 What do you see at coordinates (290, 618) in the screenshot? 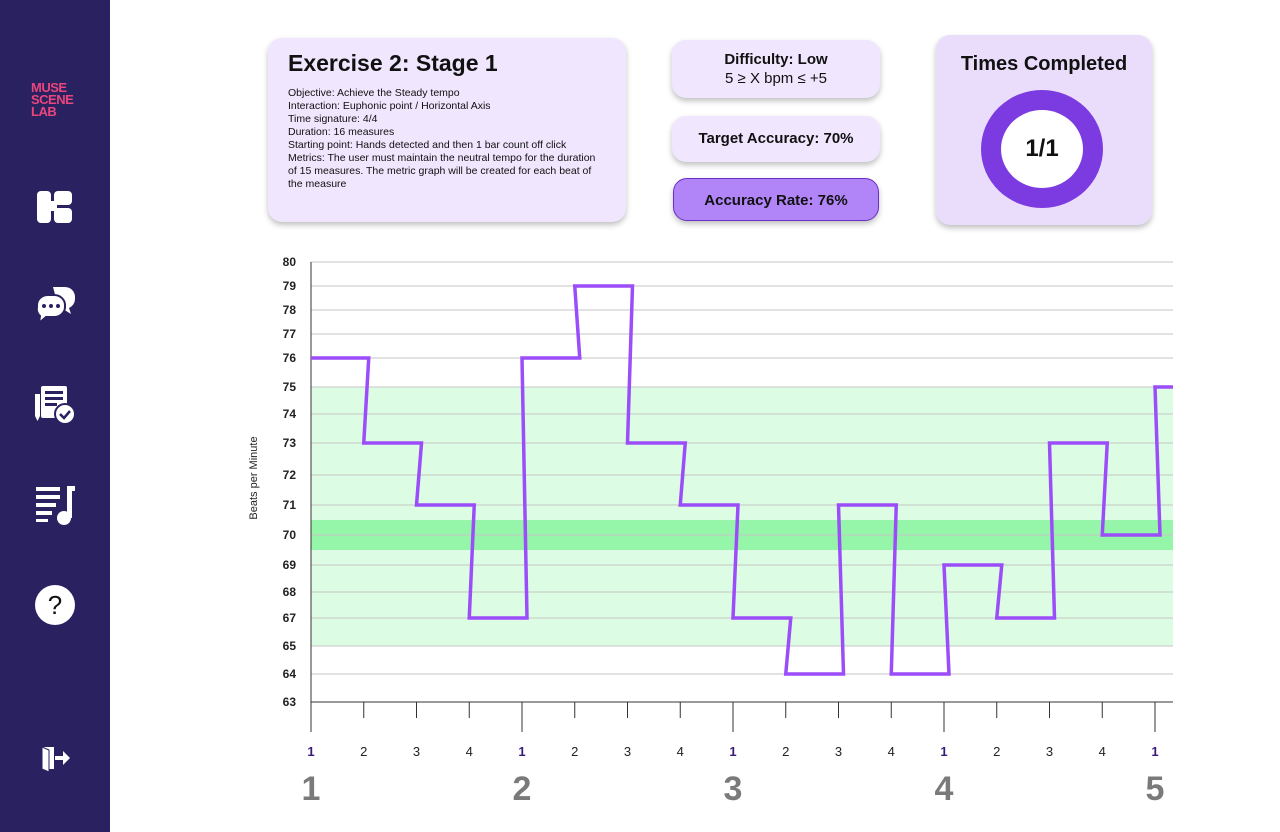
I see `y-tick-label: 67` at bounding box center [290, 618].